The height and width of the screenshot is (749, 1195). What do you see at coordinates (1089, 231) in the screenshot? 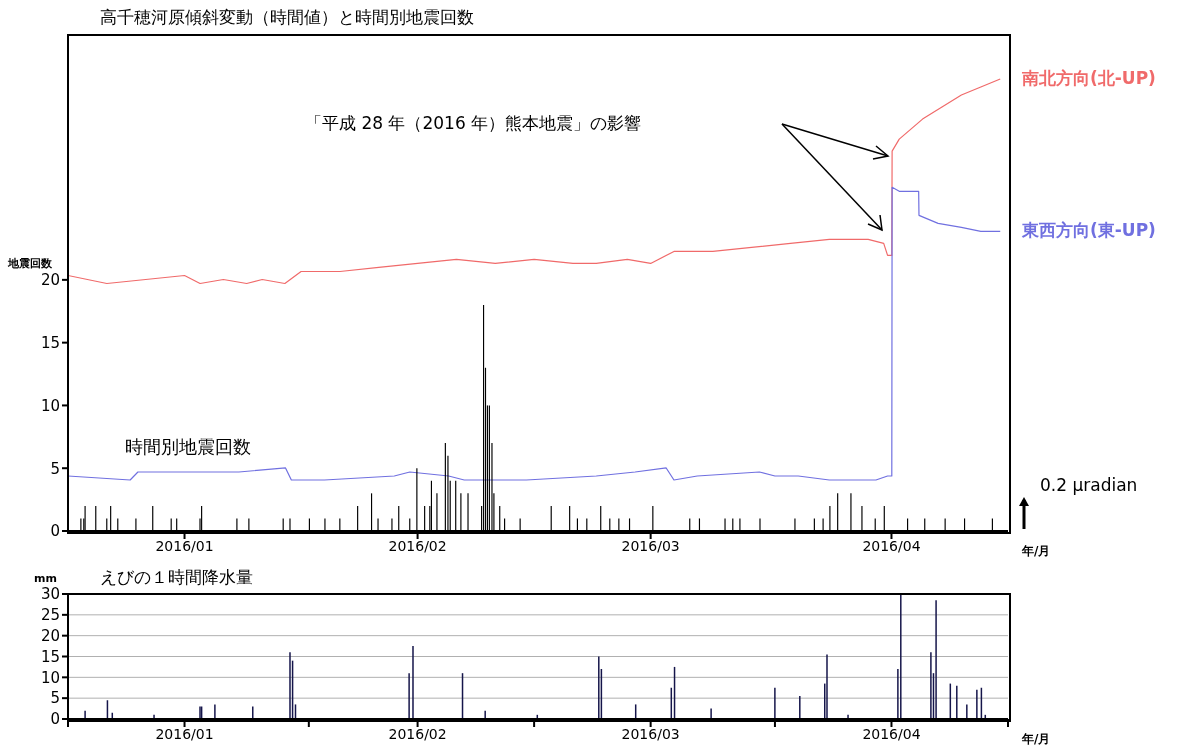
I see `series-label: 東西方向(東-UP)` at bounding box center [1089, 231].